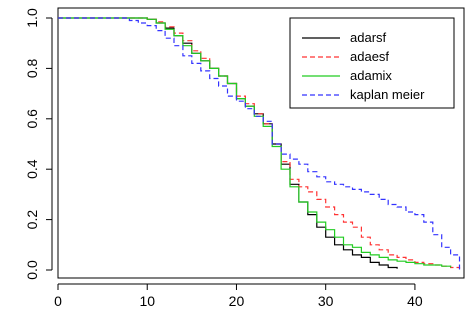  What do you see at coordinates (147, 301) in the screenshot?
I see `x-tick-label-10: 10` at bounding box center [147, 301].